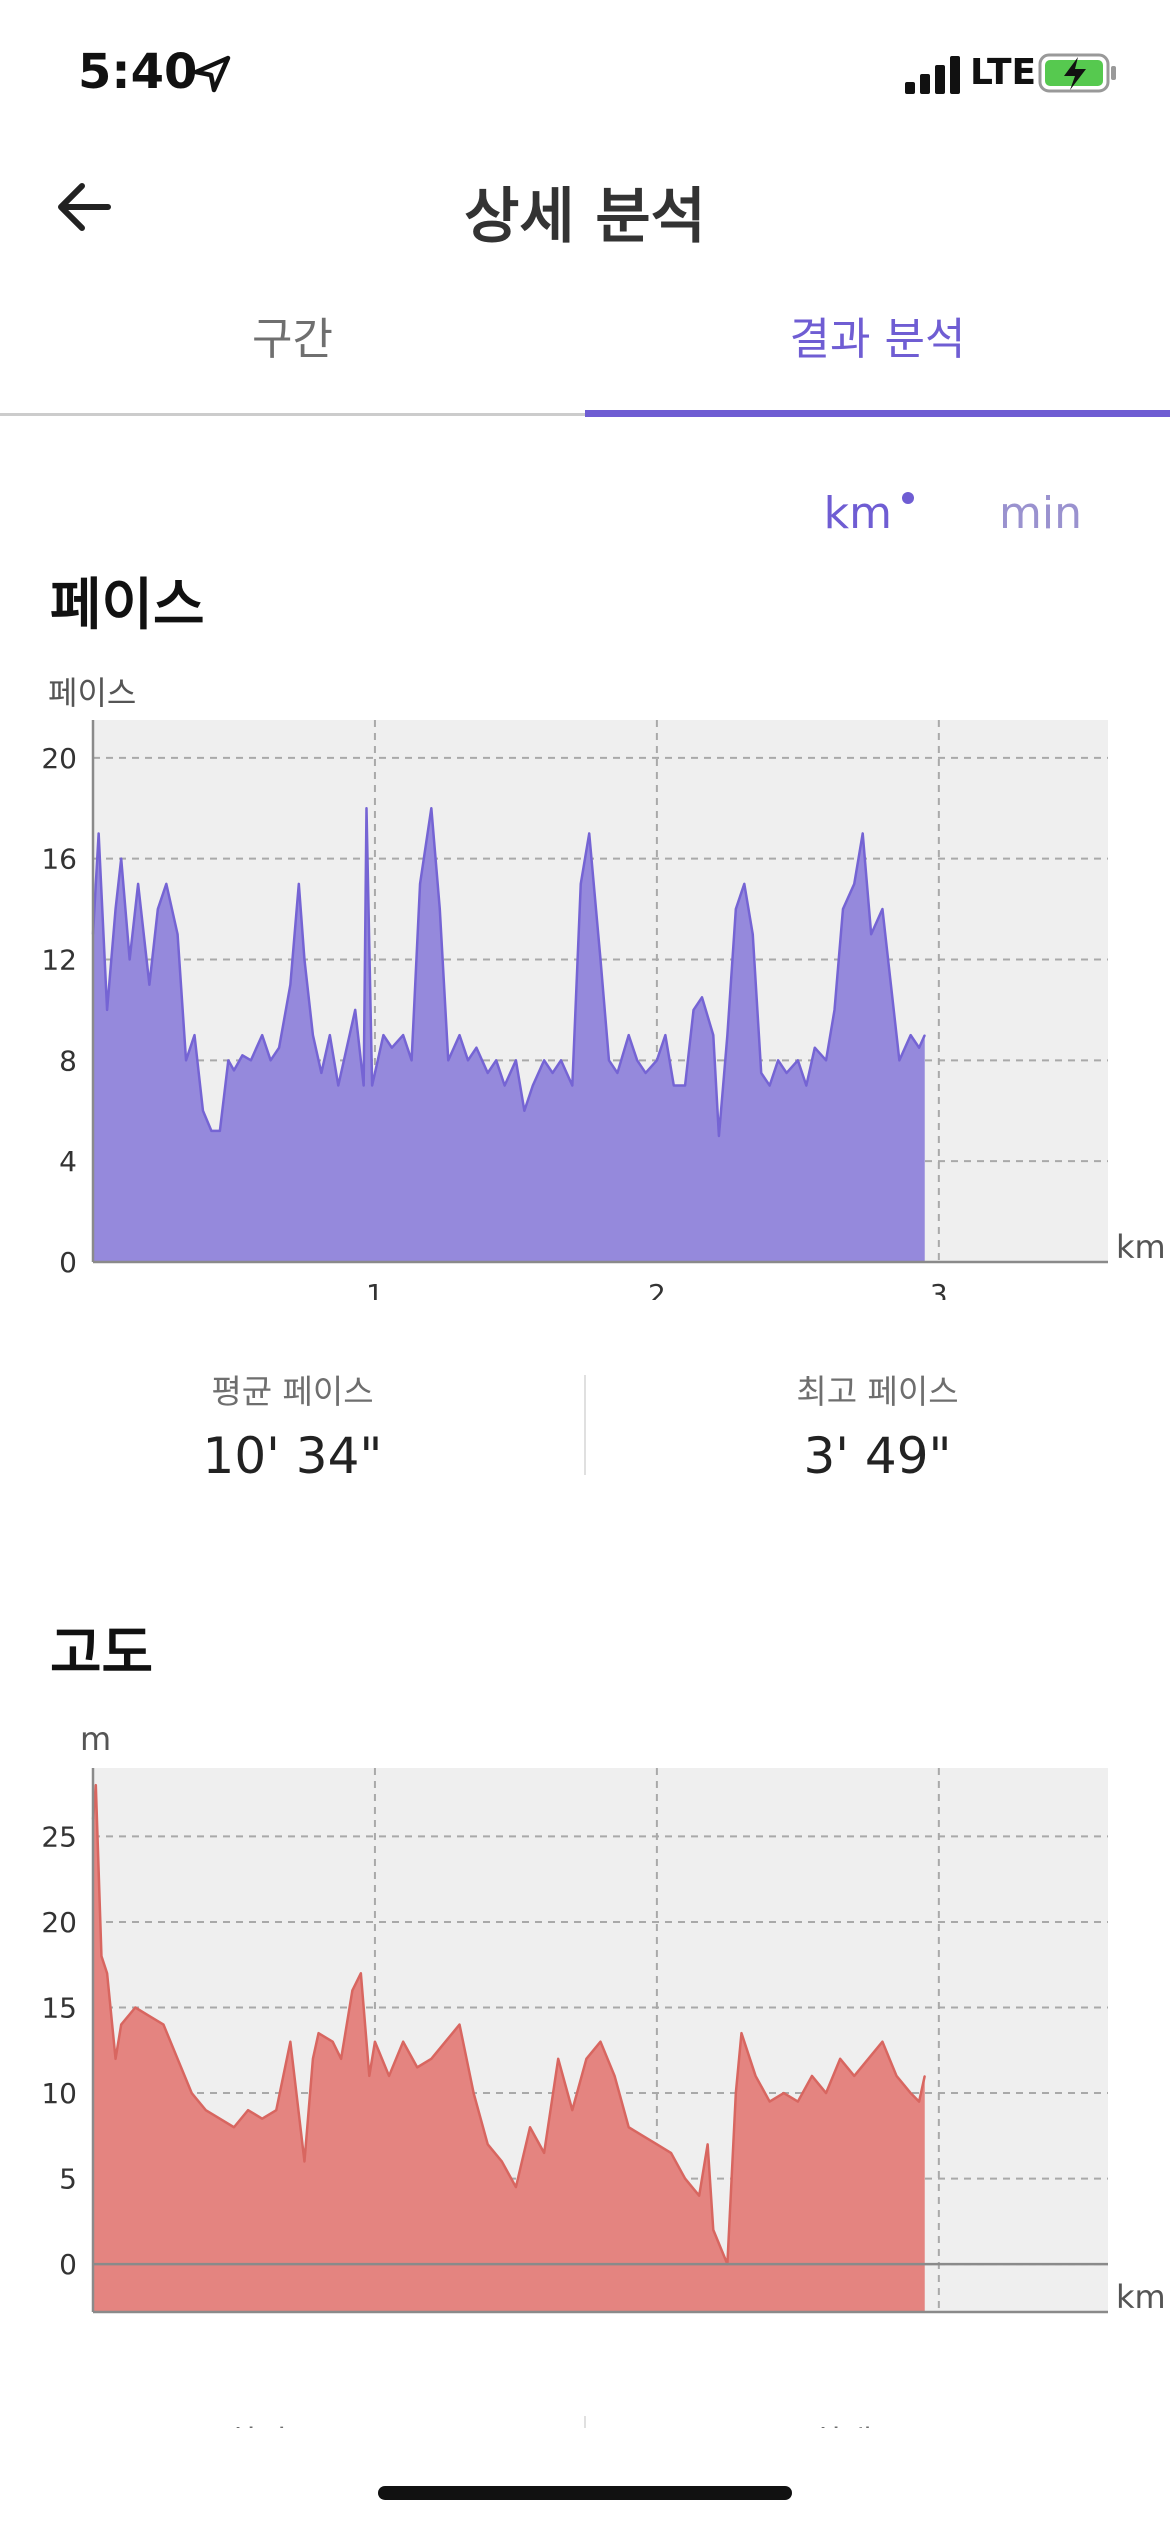 This screenshot has height=2532, width=1170. Describe the element at coordinates (292, 1456) in the screenshot. I see `avg-pace-value: 10' 34"` at that location.